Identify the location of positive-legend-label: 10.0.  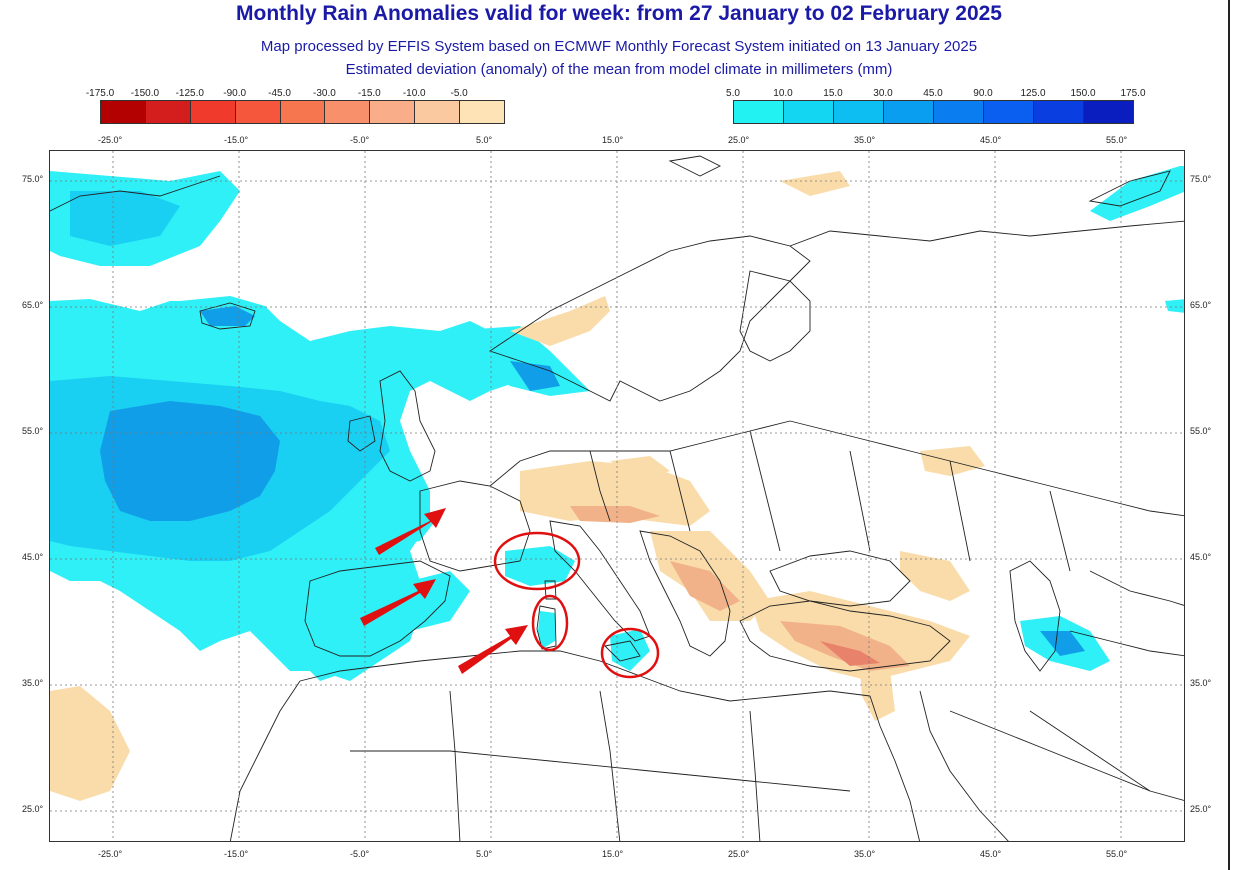
(783, 93).